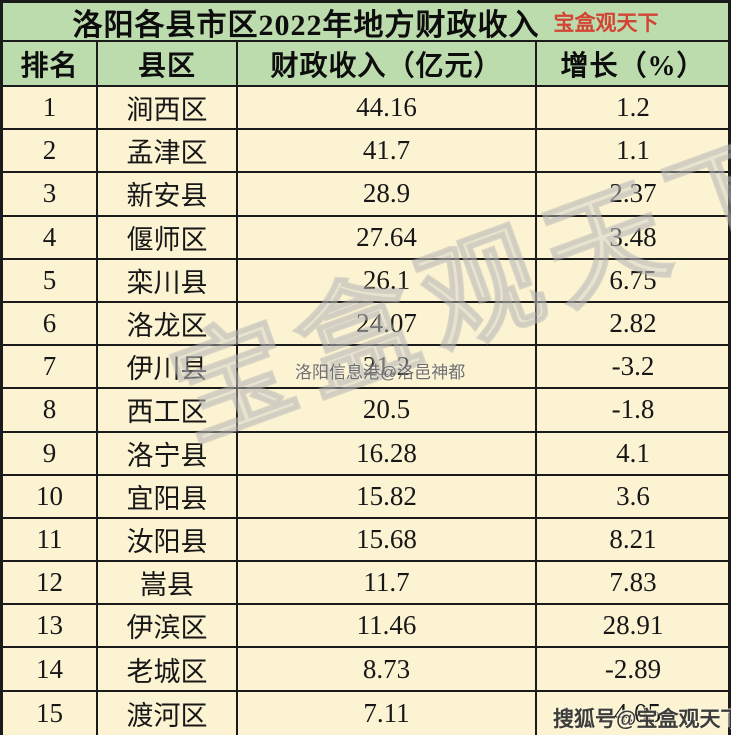 This screenshot has width=731, height=735. I want to click on cell-revenue: 7.11, so click(387, 713).